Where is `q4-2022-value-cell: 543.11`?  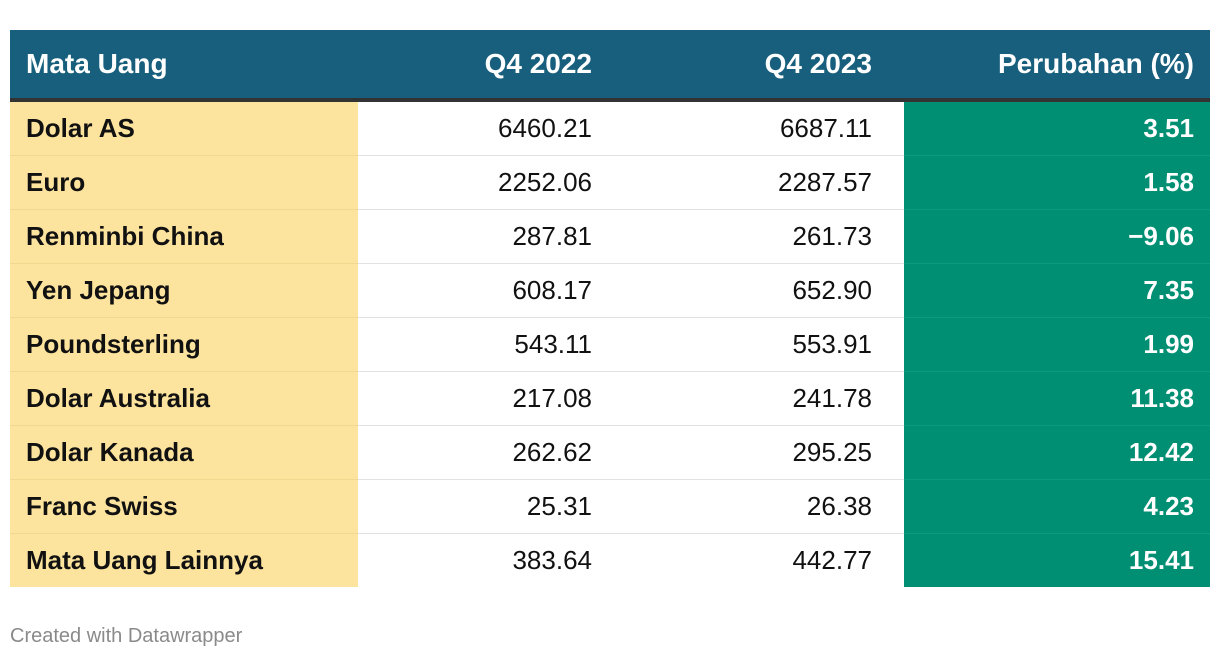
q4-2022-value-cell: 543.11 is located at coordinates (483, 344).